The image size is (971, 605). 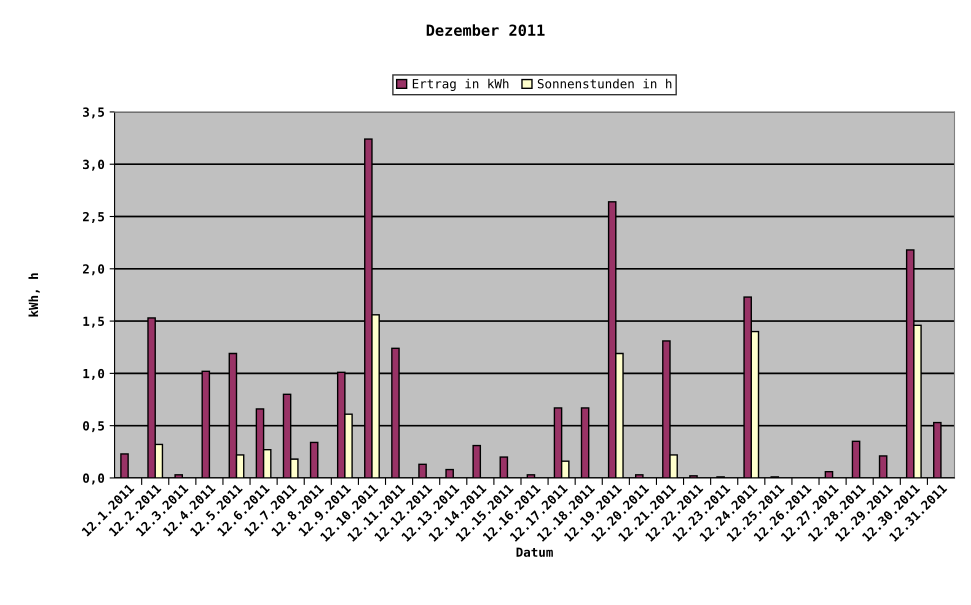 I want to click on y-tick-label: 2,5, so click(x=93, y=218).